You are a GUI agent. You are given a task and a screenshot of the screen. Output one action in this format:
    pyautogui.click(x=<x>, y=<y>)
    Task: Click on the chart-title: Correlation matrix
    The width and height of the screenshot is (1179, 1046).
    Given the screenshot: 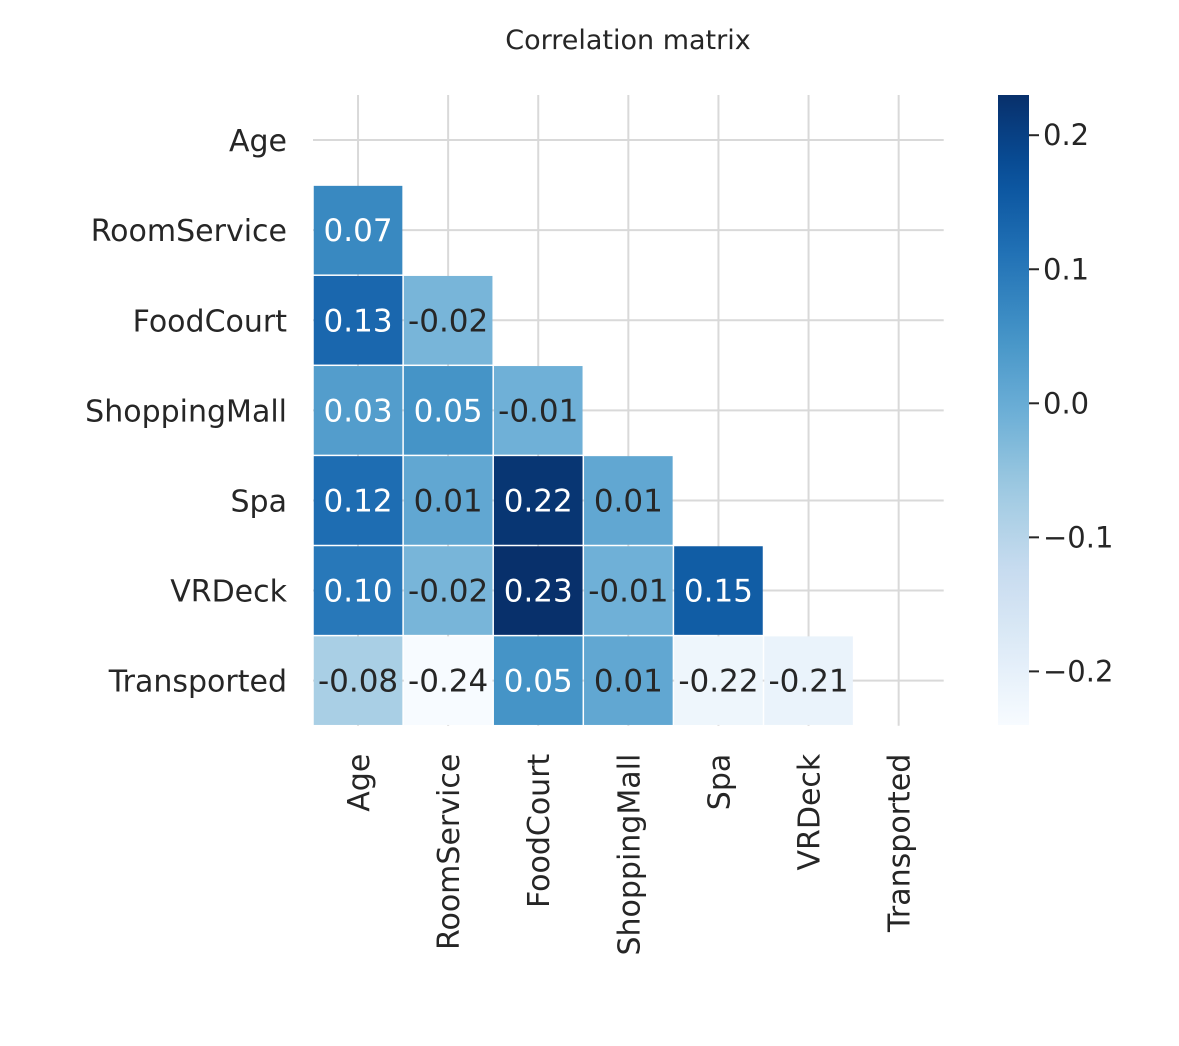 What is the action you would take?
    pyautogui.click(x=628, y=40)
    